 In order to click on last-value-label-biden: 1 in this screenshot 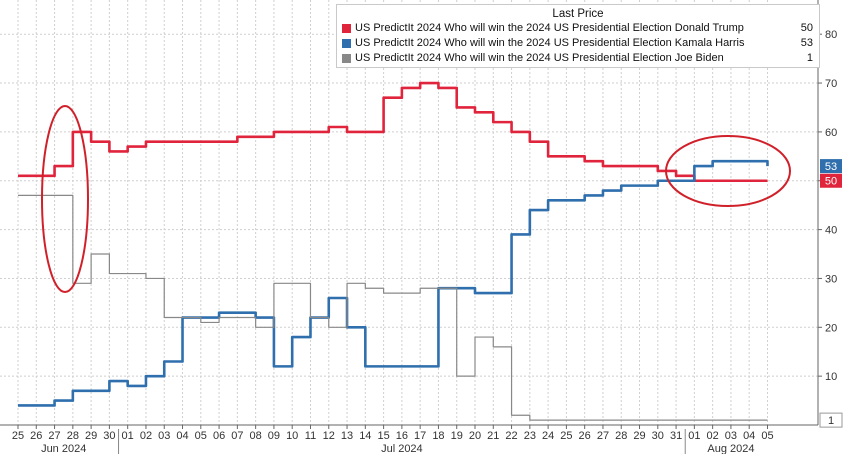, I will do `click(831, 421)`.